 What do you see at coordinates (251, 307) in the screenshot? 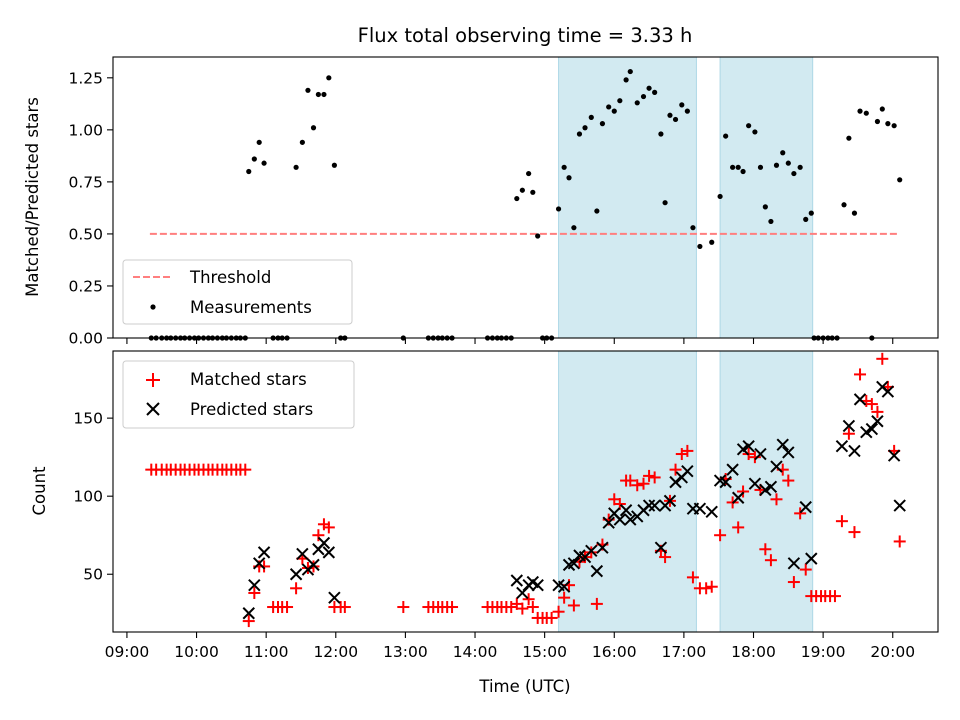
I see `measurements-legend-label: Measurements` at bounding box center [251, 307].